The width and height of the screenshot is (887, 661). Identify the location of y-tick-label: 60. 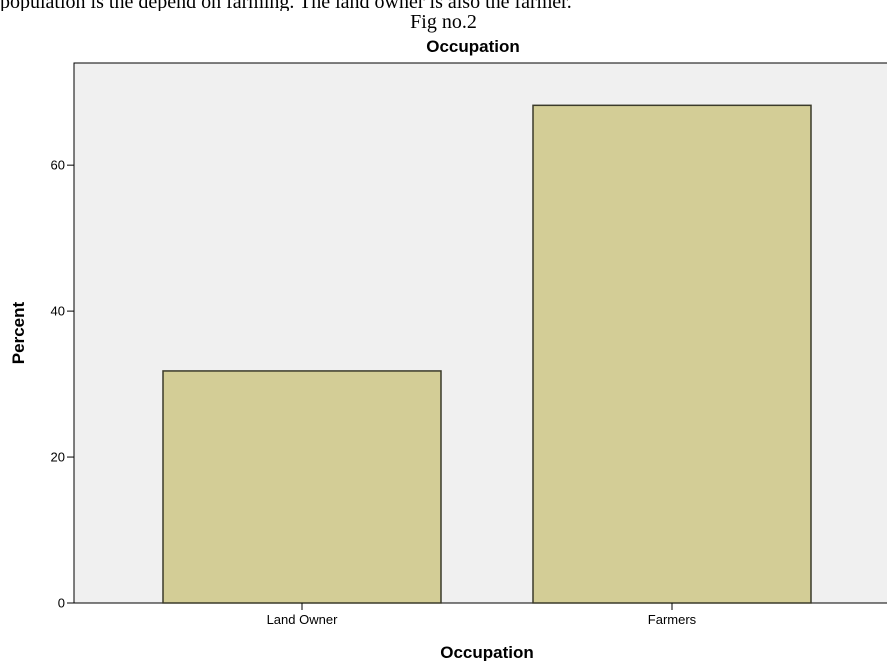
(58, 165).